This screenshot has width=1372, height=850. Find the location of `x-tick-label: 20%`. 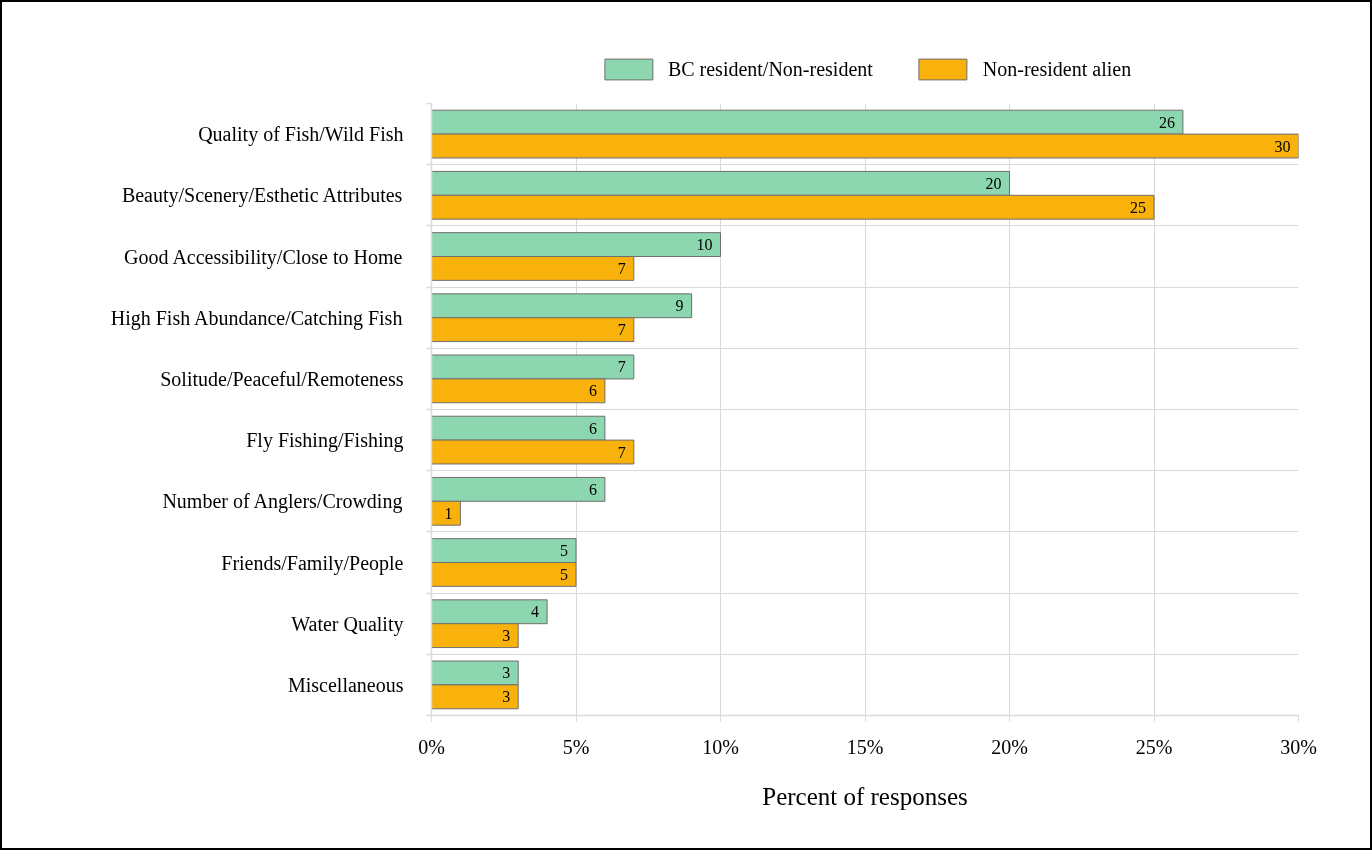

x-tick-label: 20% is located at coordinates (1009, 746).